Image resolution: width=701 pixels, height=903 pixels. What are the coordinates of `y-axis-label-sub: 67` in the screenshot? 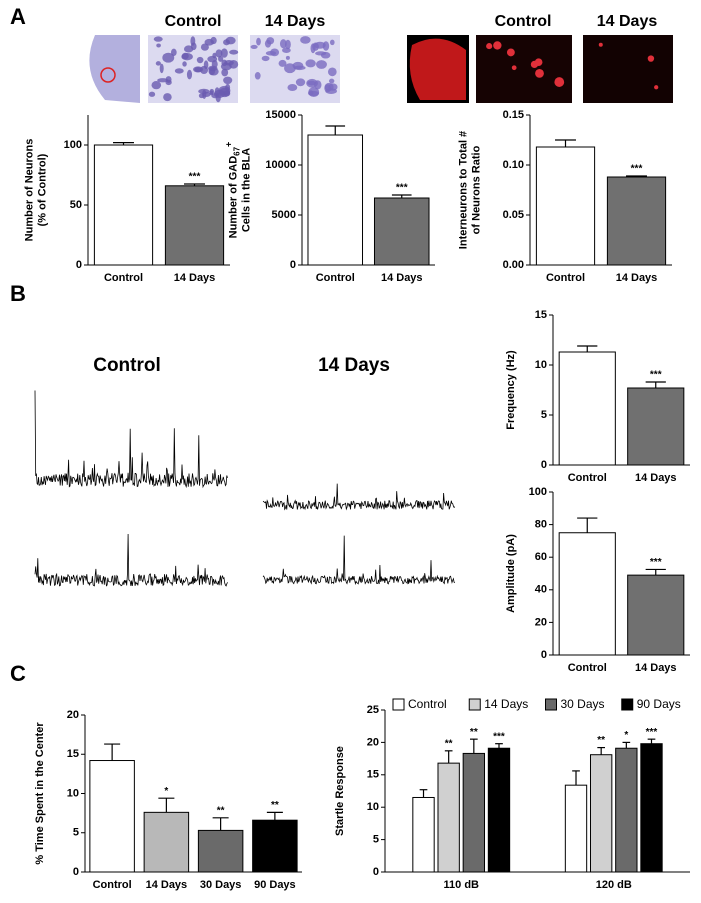 It's located at (237, 150).